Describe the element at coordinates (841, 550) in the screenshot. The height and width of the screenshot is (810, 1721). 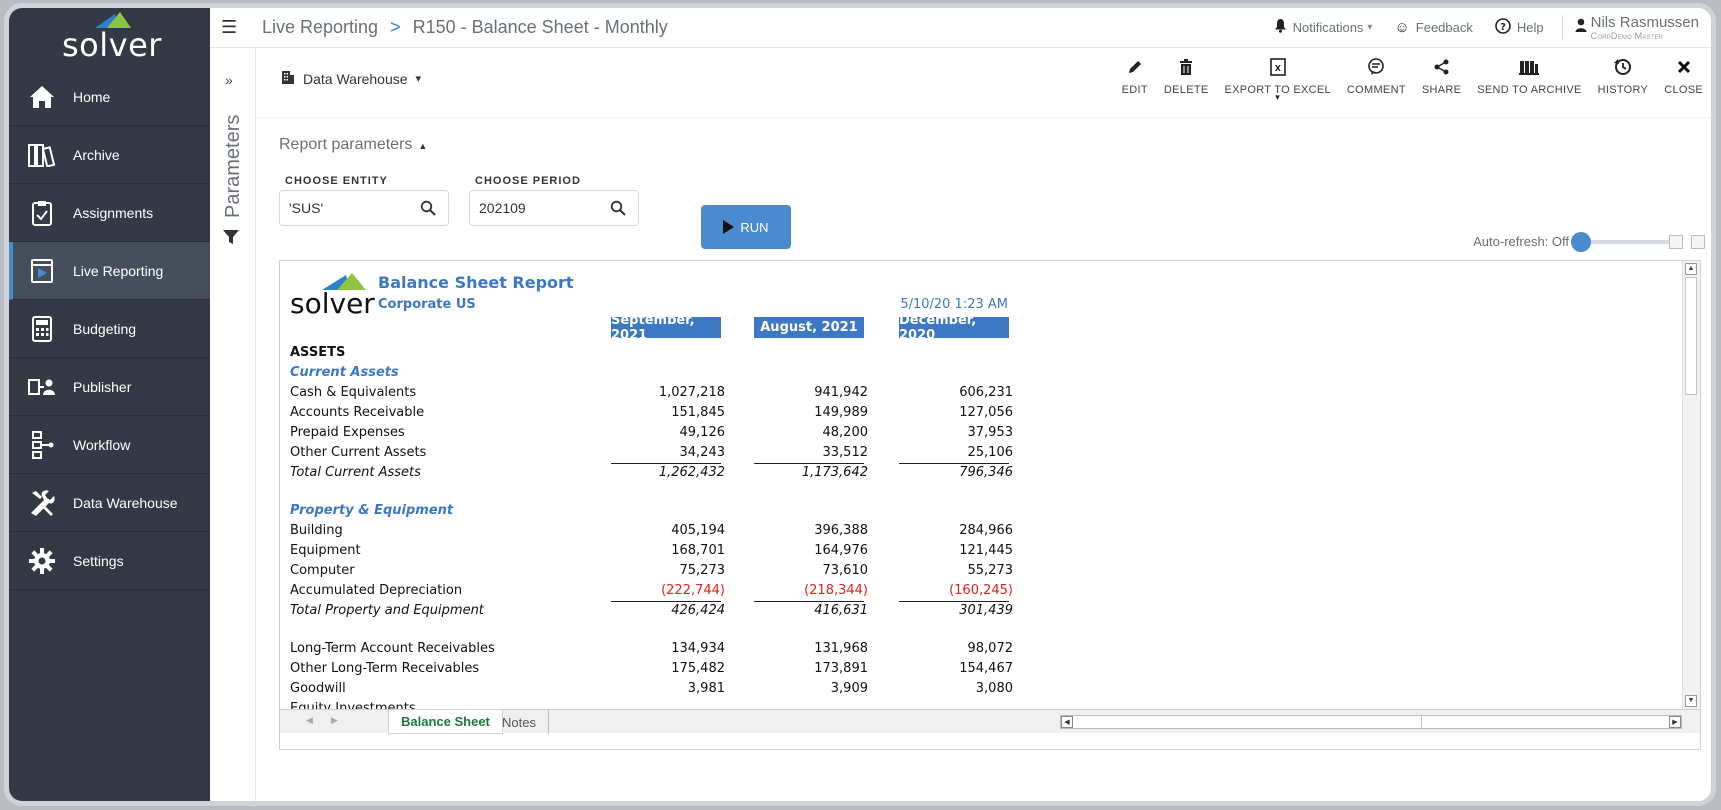
I see `row-value: 164,976` at that location.